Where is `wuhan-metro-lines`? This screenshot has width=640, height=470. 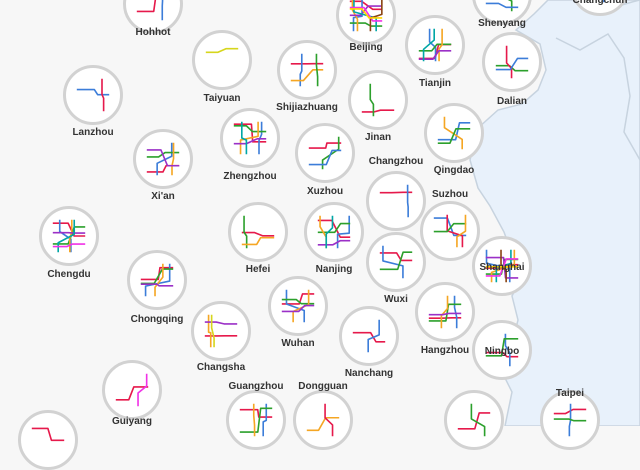 wuhan-metro-lines is located at coordinates (298, 306).